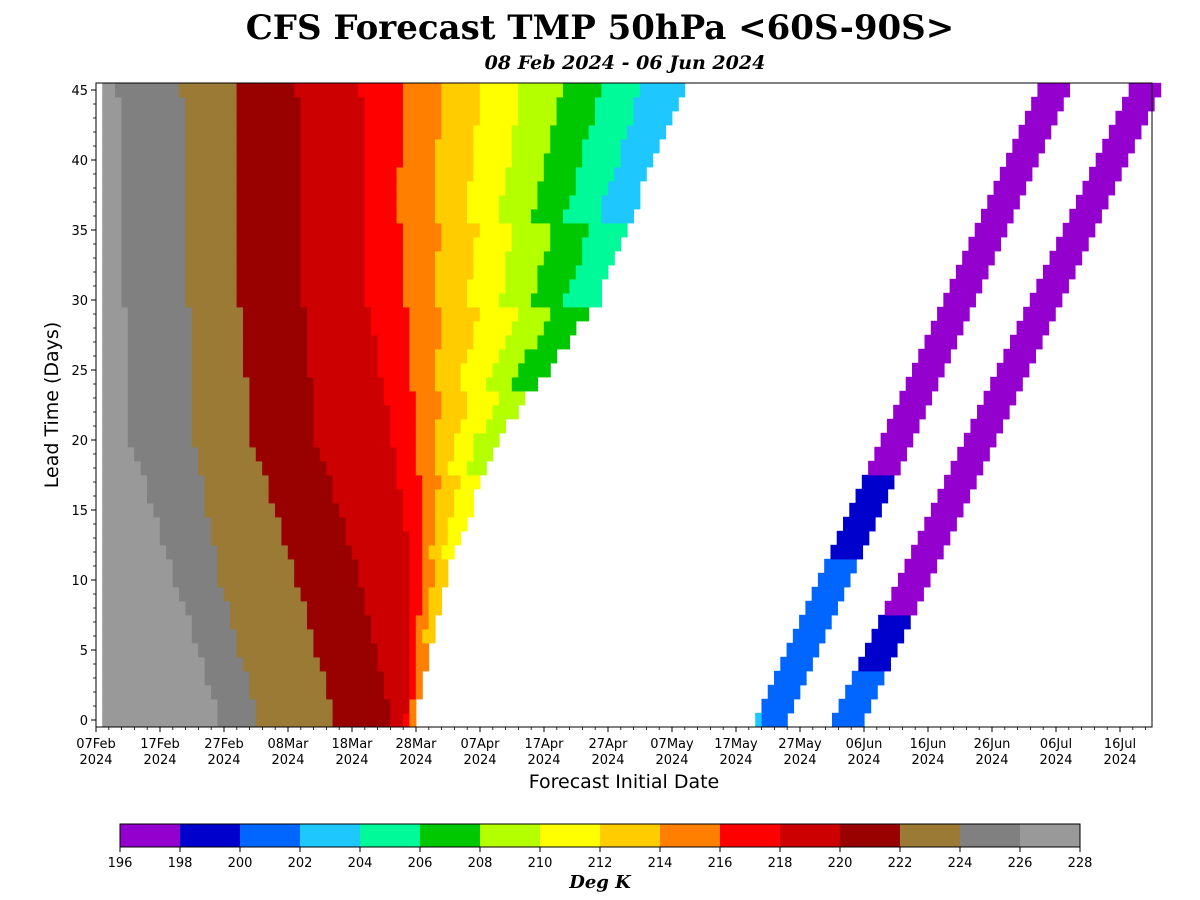  Describe the element at coordinates (390, 835) in the screenshot. I see `colorbar-swatch` at that location.